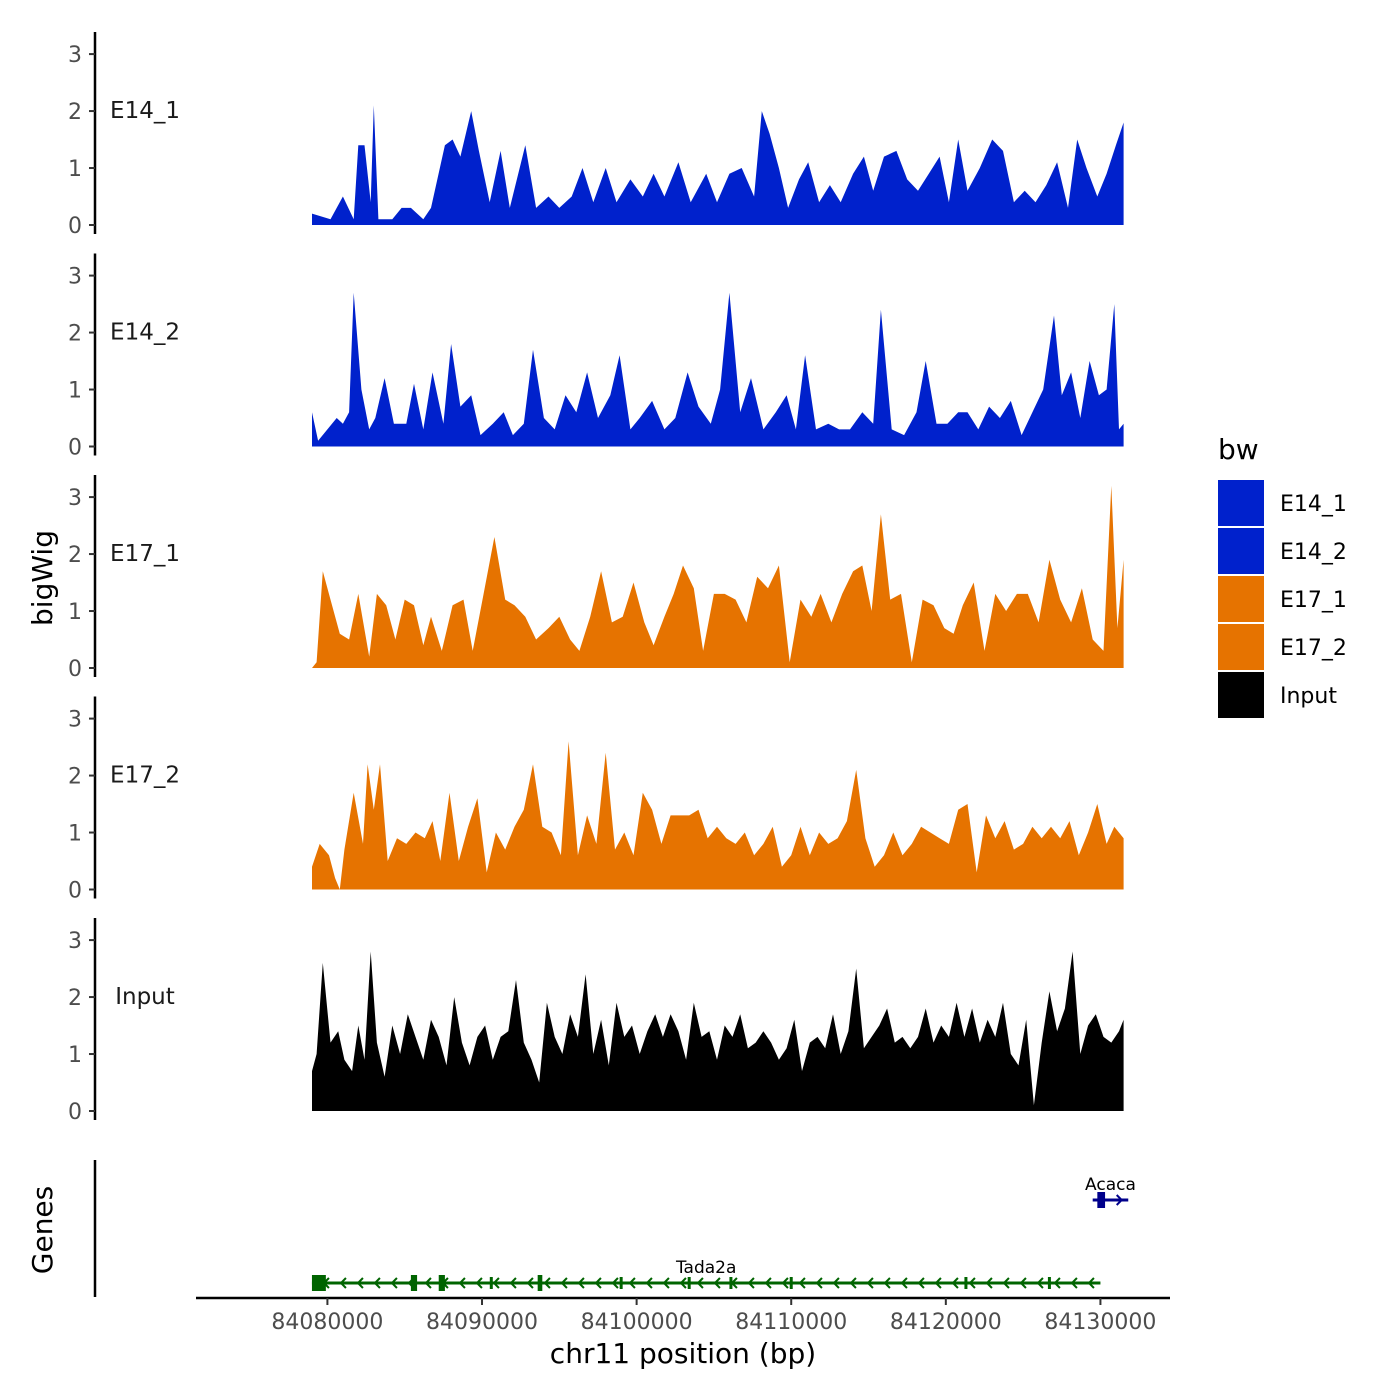 The width and height of the screenshot is (1400, 1400). I want to click on legend-label: E17_2, so click(1313, 648).